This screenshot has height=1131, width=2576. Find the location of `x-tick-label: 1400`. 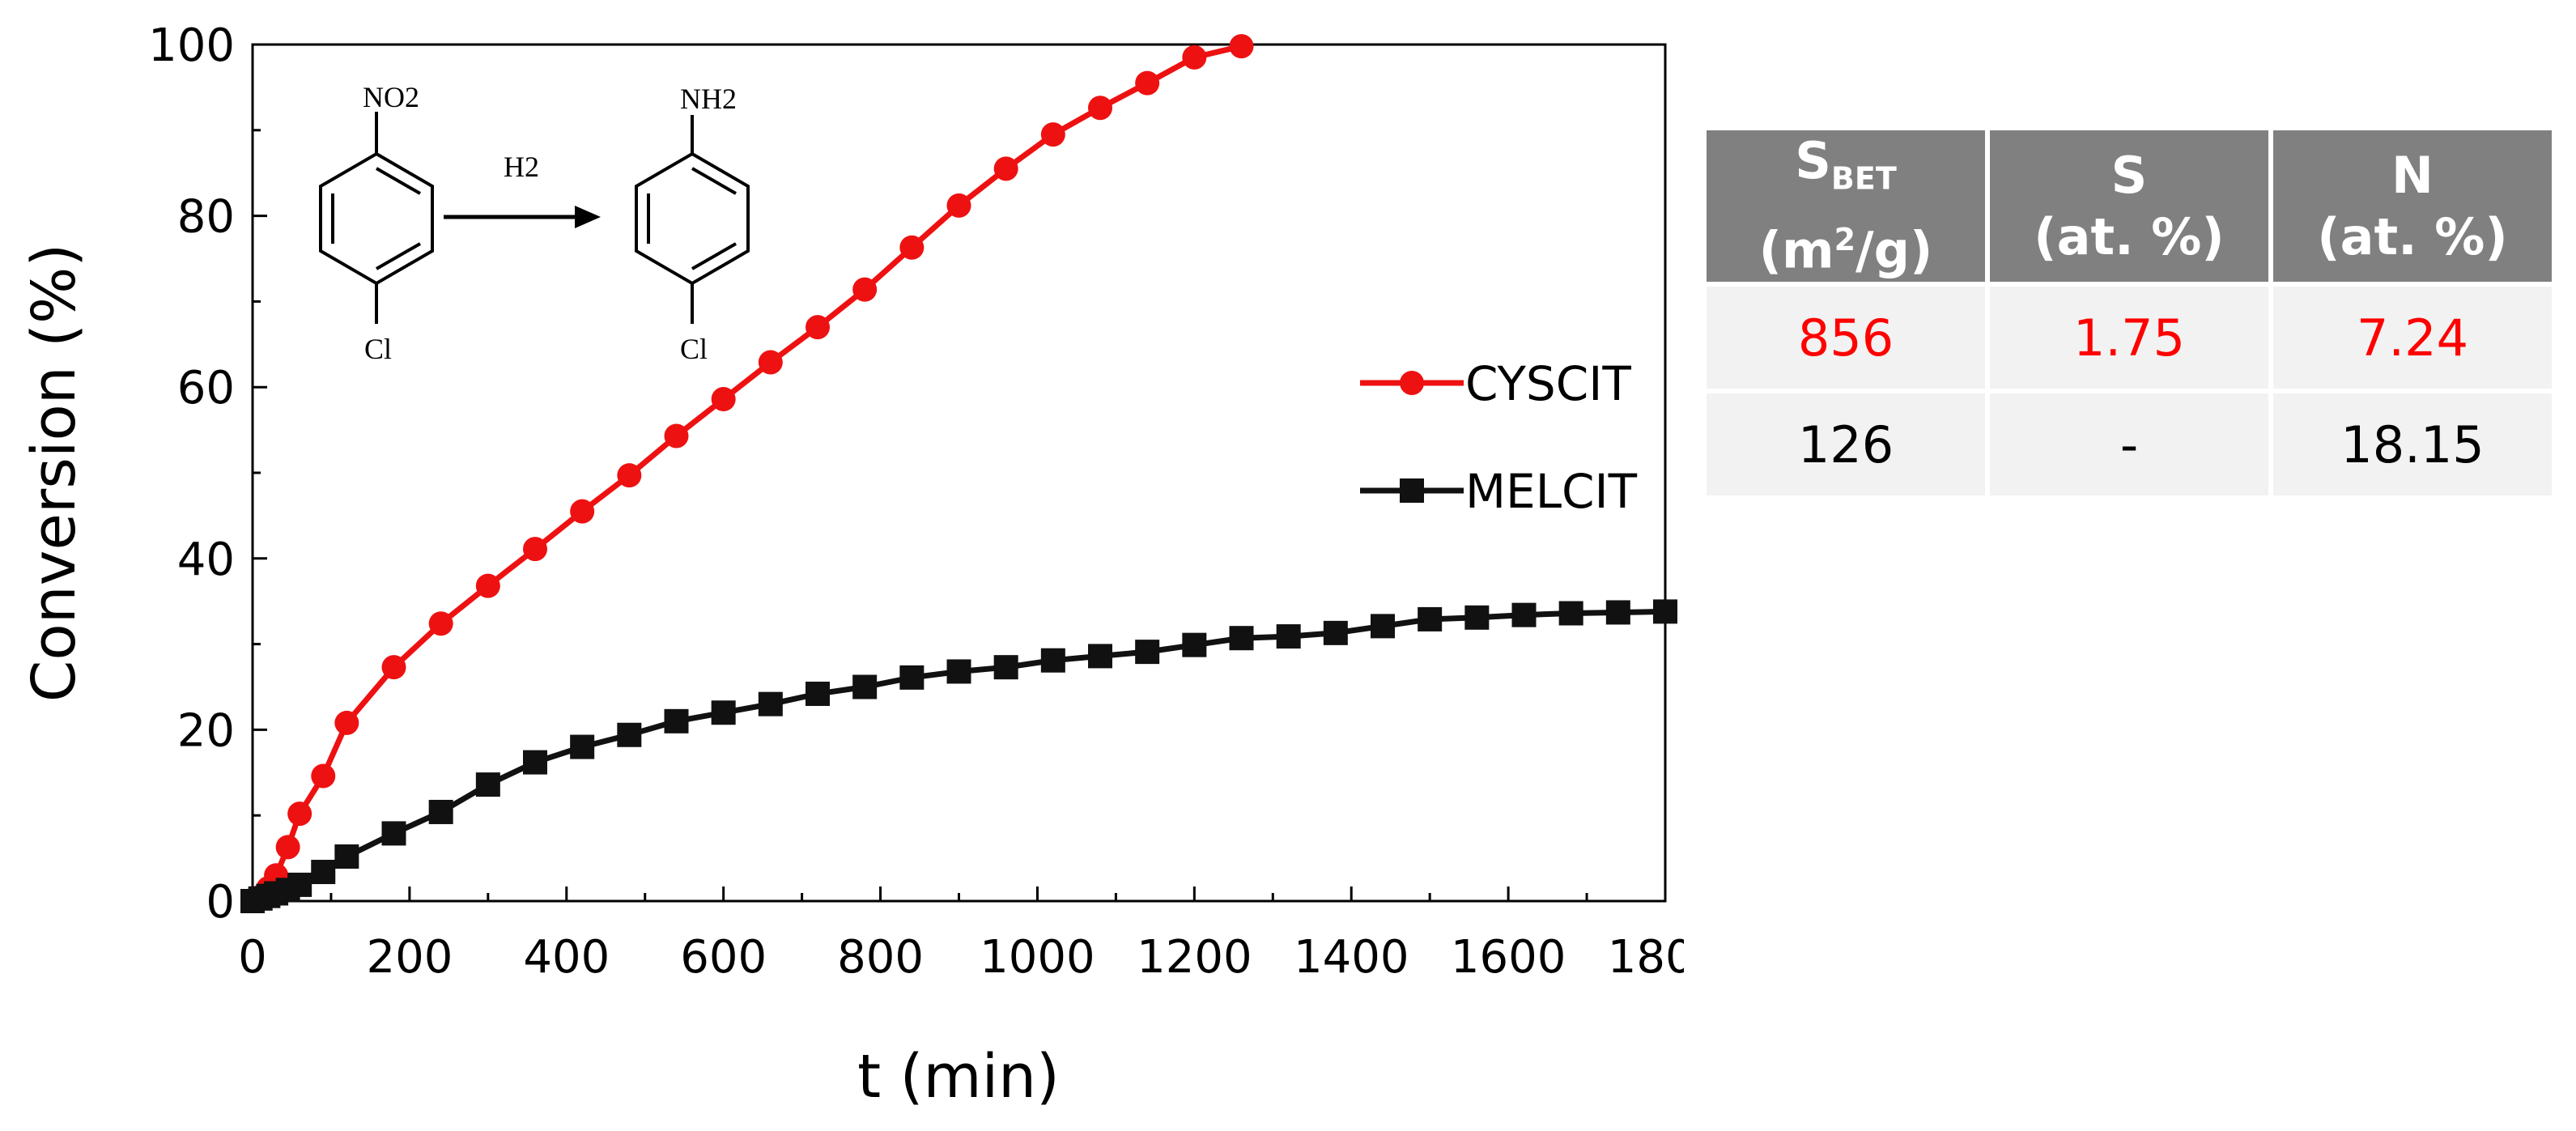

x-tick-label: 1400 is located at coordinates (1351, 957).